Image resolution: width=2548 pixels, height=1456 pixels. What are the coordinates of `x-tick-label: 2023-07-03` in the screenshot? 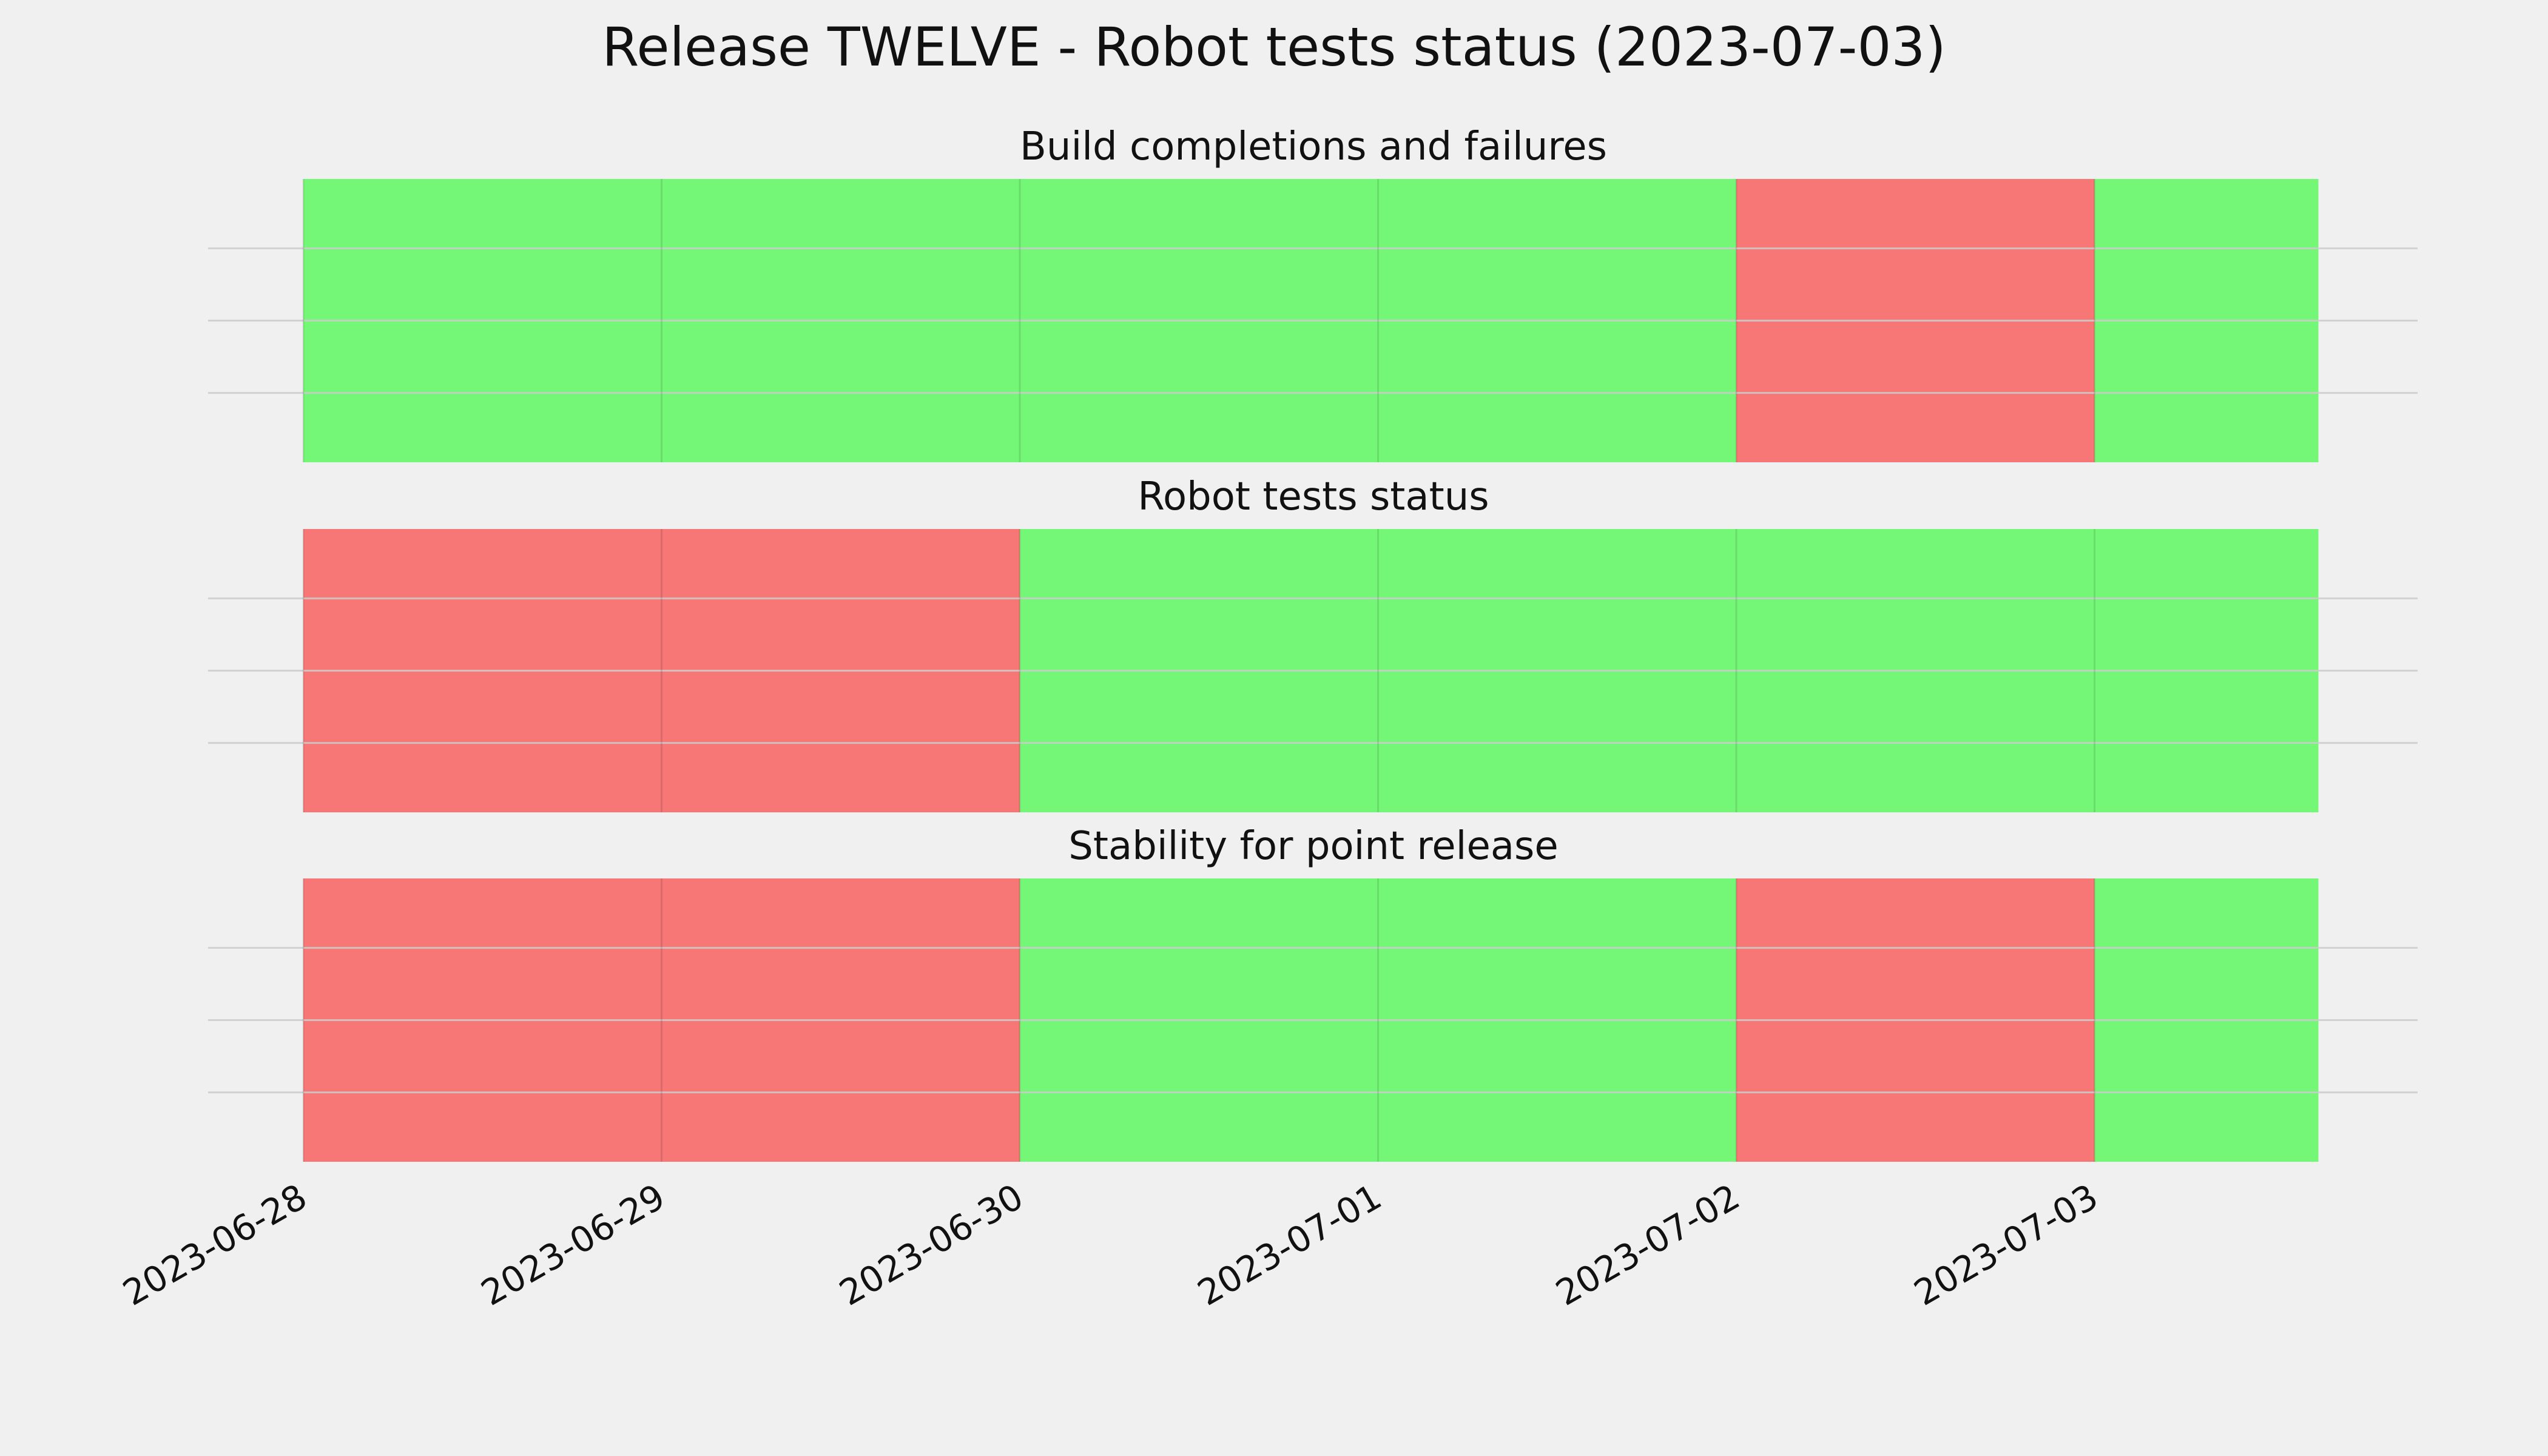 It's located at (2006, 1244).